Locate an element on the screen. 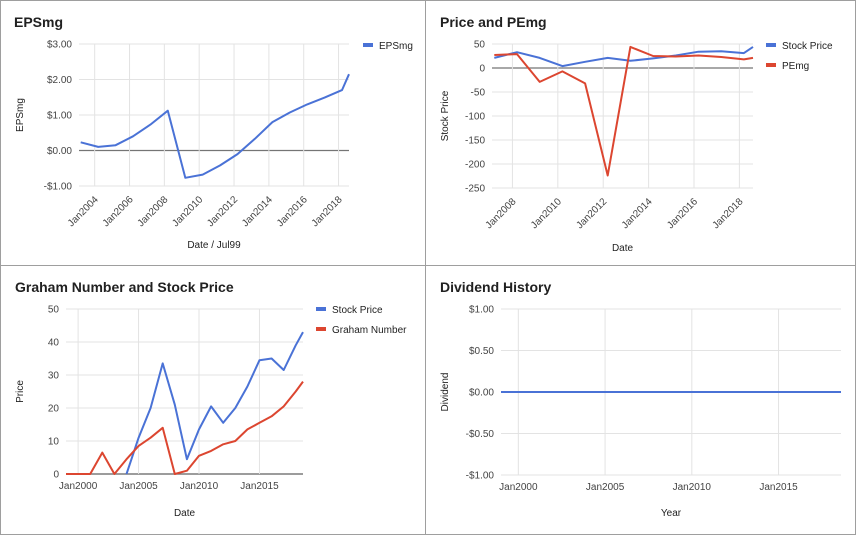 This screenshot has height=536, width=856. chart-title: Price and PEmg is located at coordinates (493, 22).